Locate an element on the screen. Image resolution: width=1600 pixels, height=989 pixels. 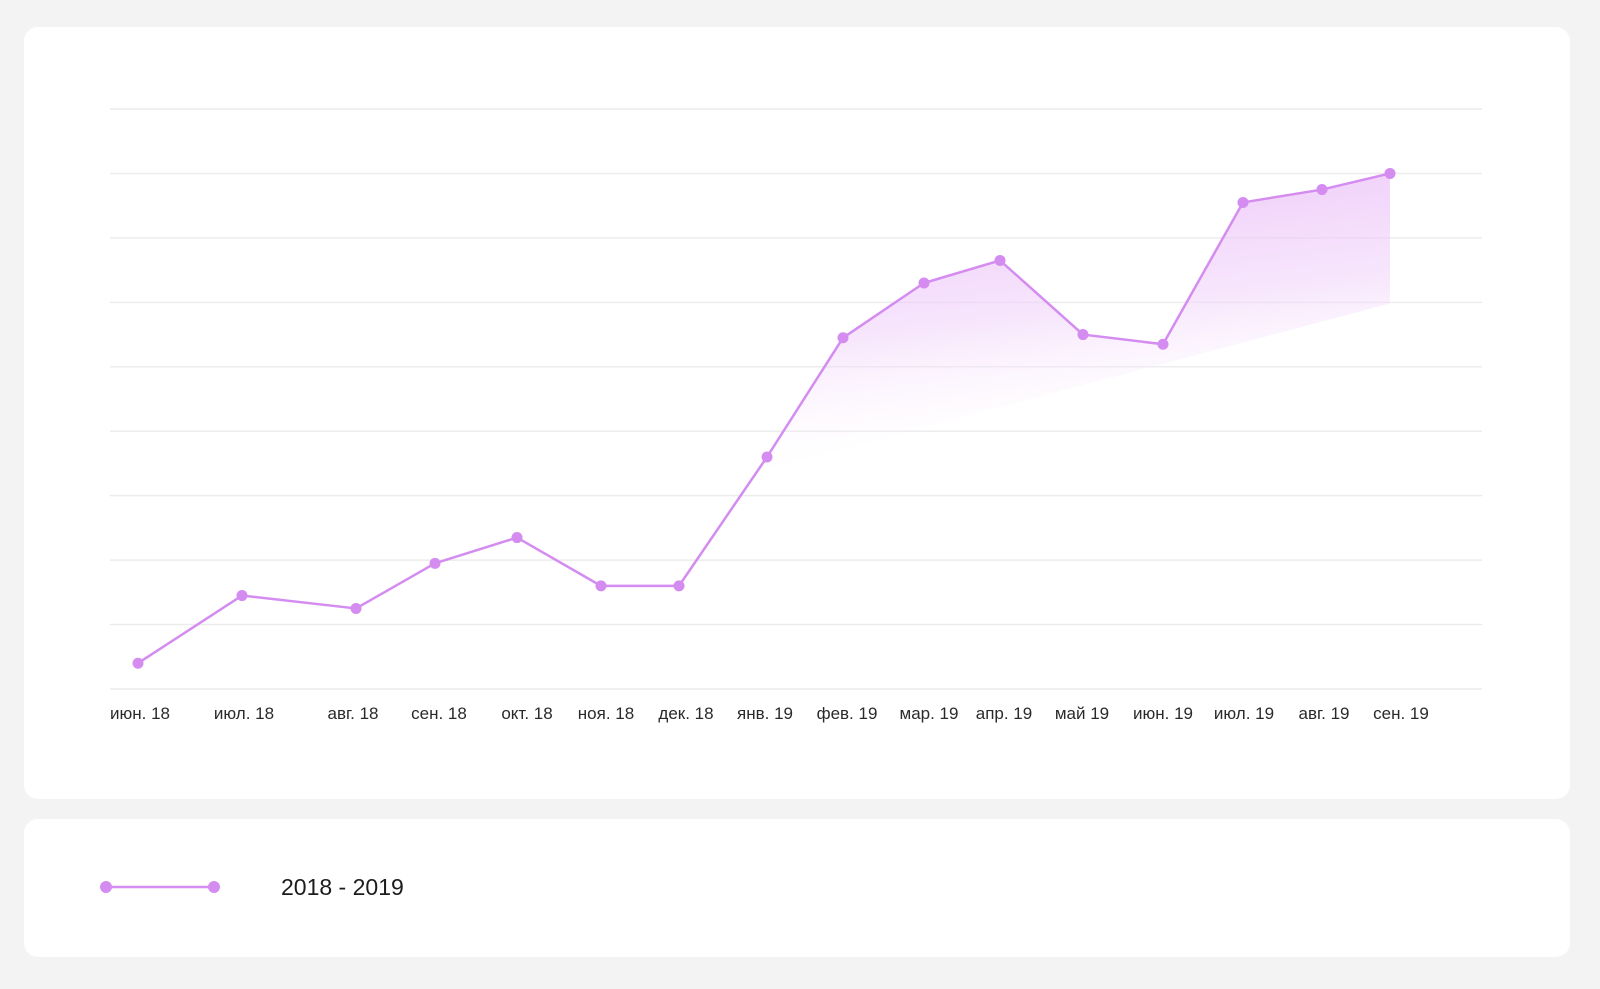
x-tick-label: мар. 19 is located at coordinates (929, 713).